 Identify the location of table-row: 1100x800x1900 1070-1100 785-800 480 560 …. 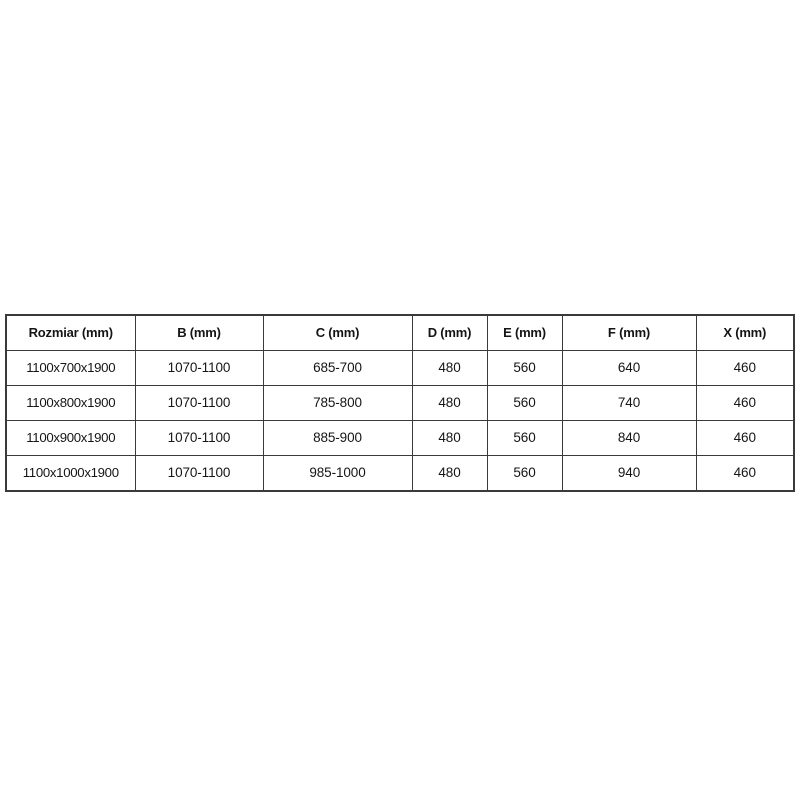
(400, 403).